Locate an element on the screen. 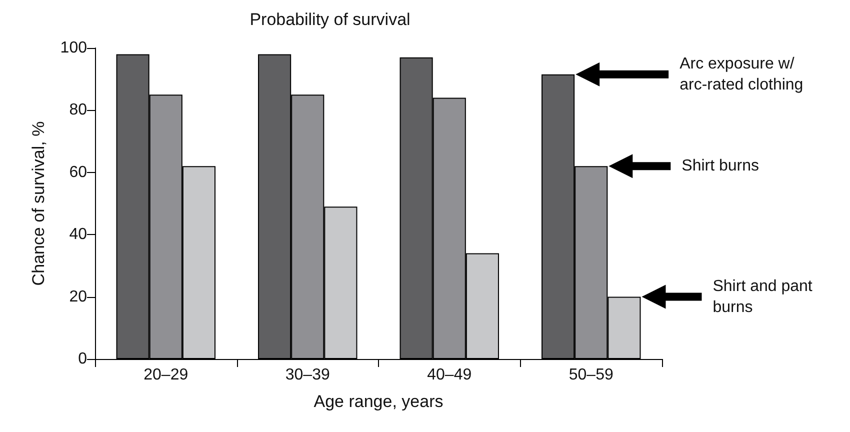 This screenshot has height=432, width=850. y-axis-title: Chance of survival, % is located at coordinates (38, 203).